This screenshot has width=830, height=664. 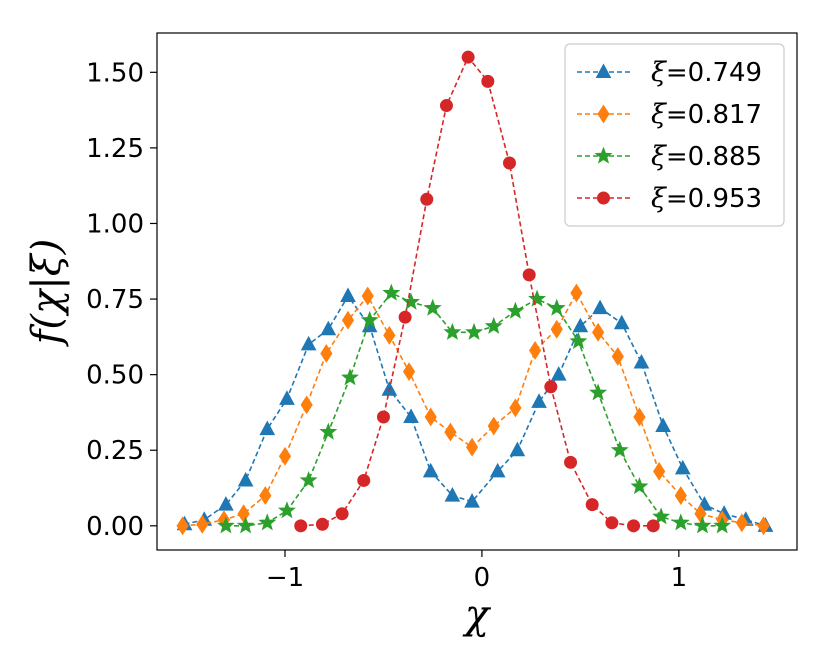 I want to click on legend-box, so click(x=674, y=135).